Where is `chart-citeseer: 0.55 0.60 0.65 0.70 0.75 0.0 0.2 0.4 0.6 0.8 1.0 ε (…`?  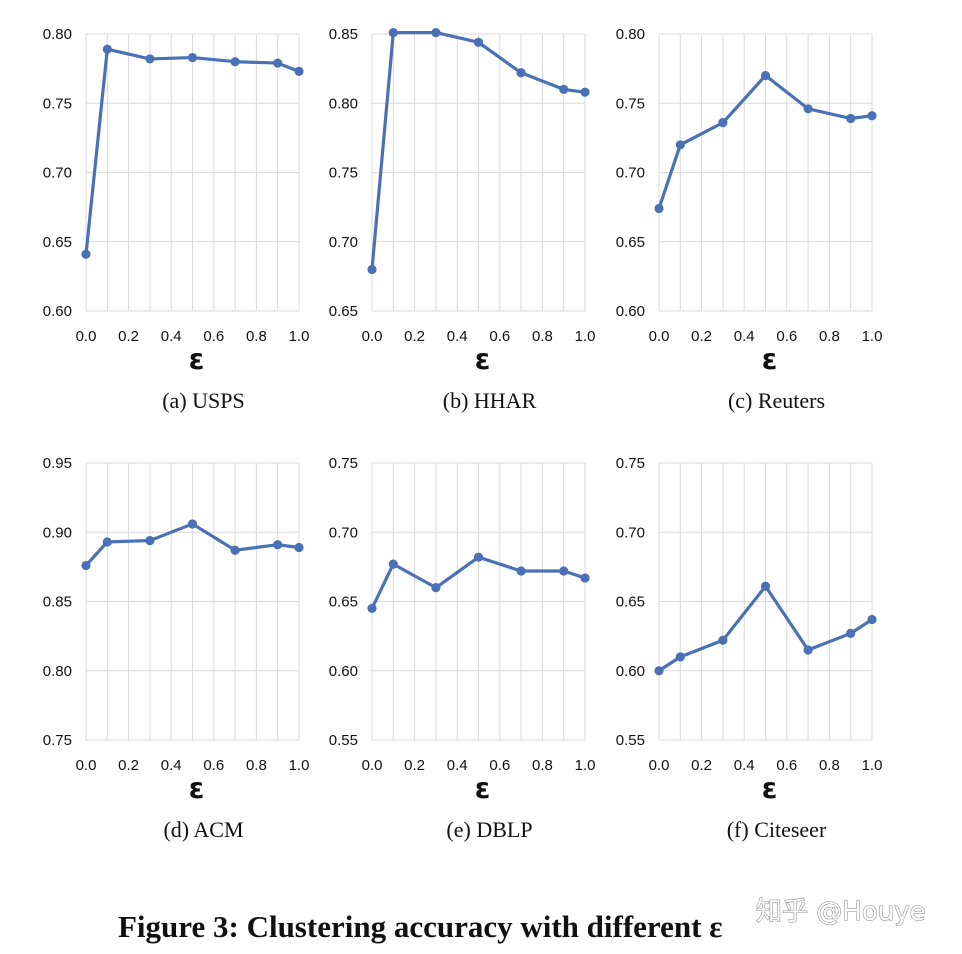
chart-citeseer: 0.55 0.60 0.65 0.70 0.75 0.0 0.2 0.4 0.6 0.8 1.0 ε (… is located at coordinates (749, 648).